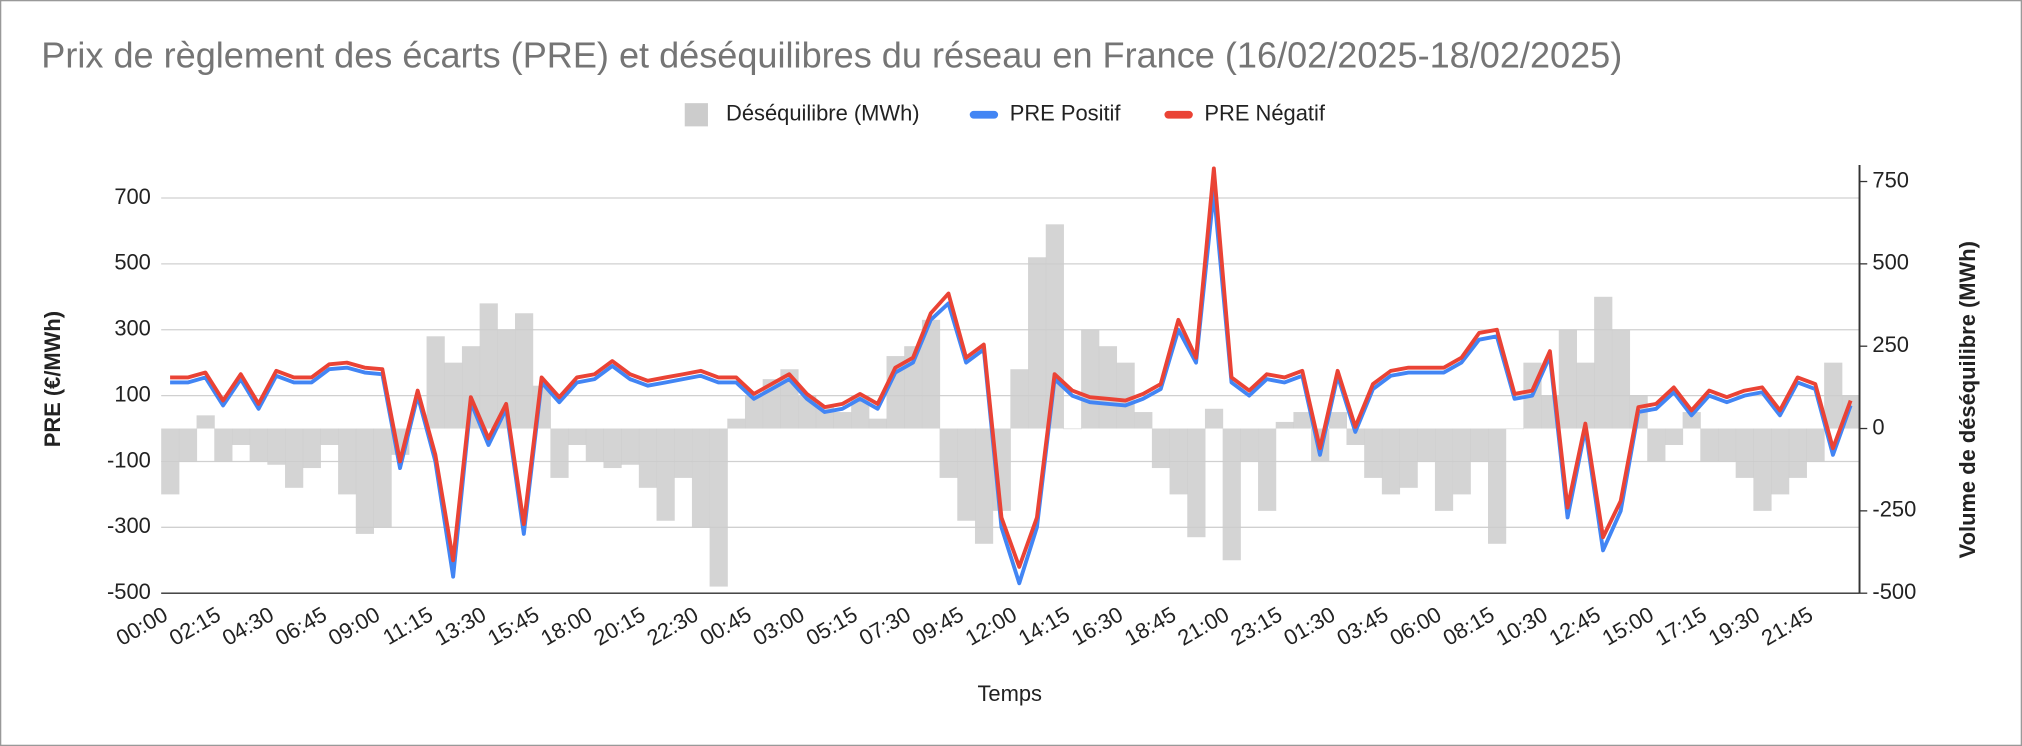  I want to click on y2-tick-label: 250, so click(1890, 344).